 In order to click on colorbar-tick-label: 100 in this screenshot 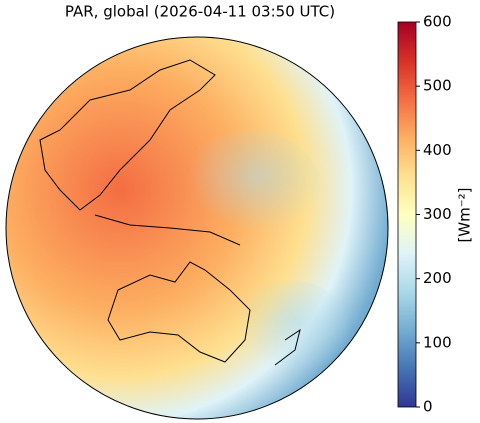, I will do `click(437, 342)`.